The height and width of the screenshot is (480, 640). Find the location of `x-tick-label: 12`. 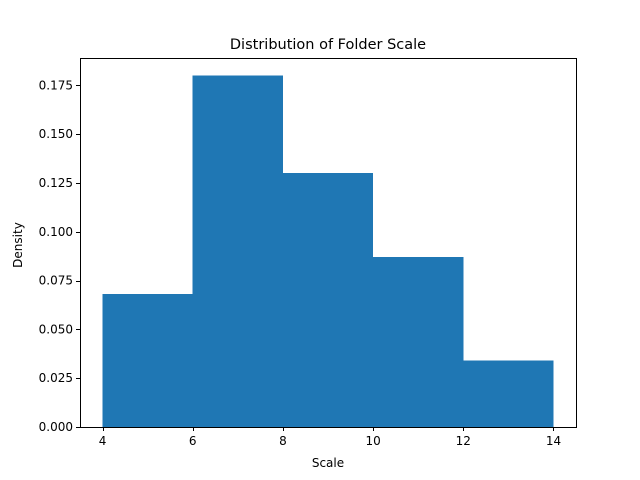

x-tick-label: 12 is located at coordinates (463, 441).